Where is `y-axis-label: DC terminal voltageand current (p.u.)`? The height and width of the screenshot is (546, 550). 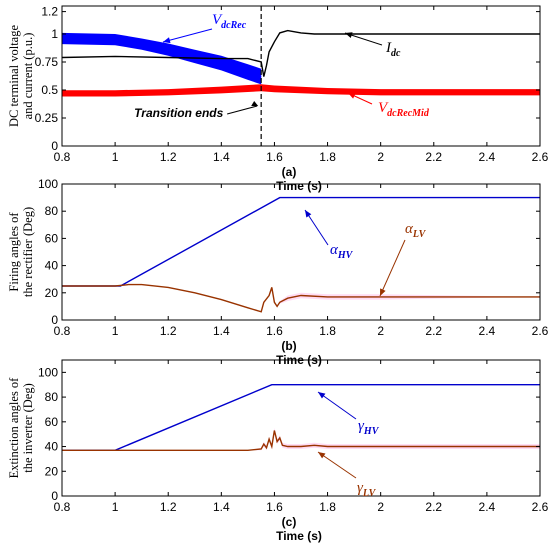
y-axis-label: DC terminal voltageand current (p.u.) is located at coordinates (21, 76).